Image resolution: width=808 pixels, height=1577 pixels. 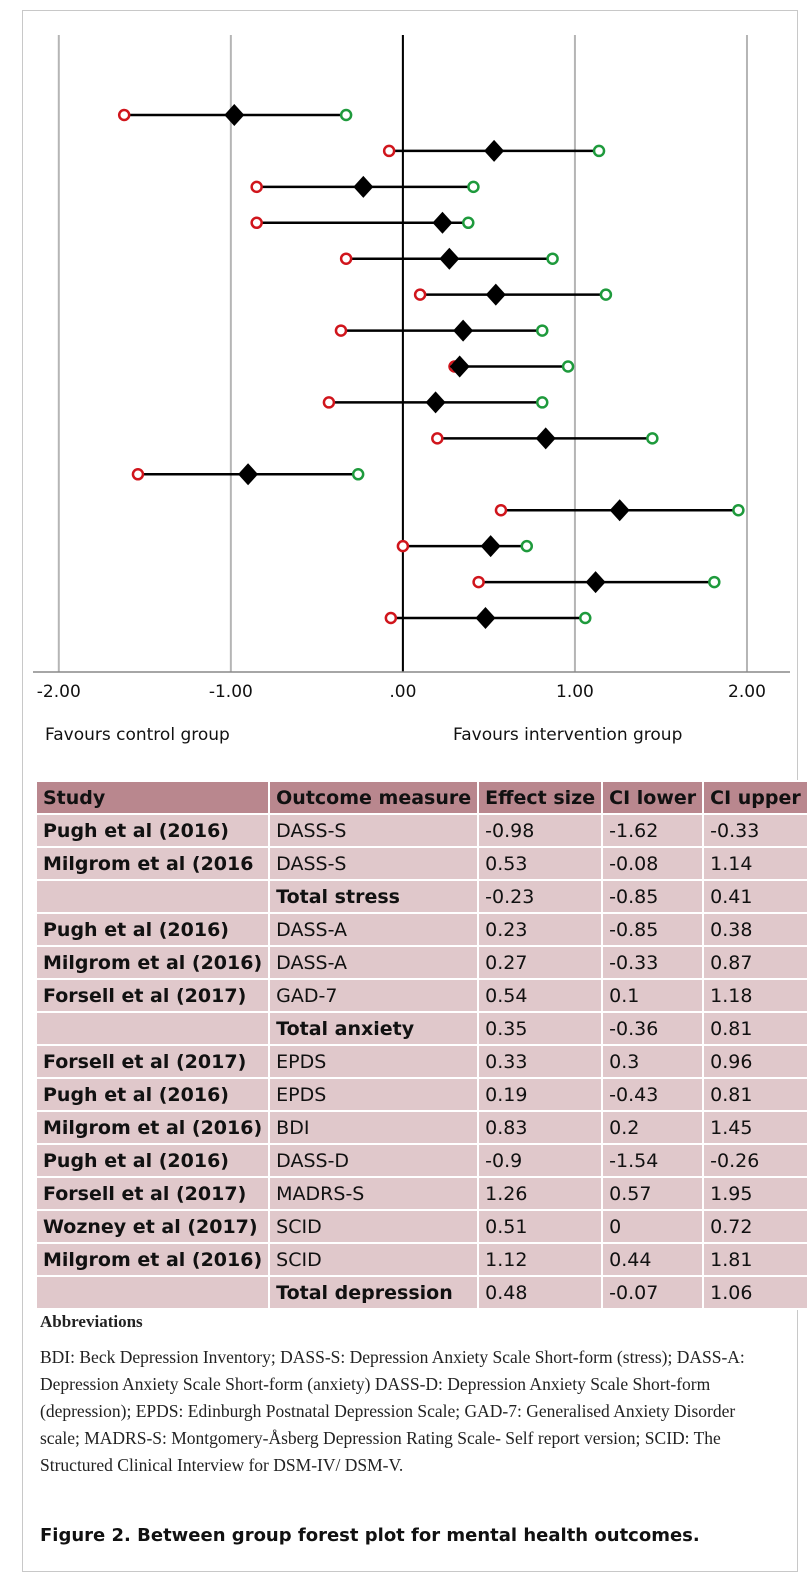 I want to click on table-row: Milgrom et al (2016 DASS-S 0.53 -0.08 1.14, so click(x=421, y=863).